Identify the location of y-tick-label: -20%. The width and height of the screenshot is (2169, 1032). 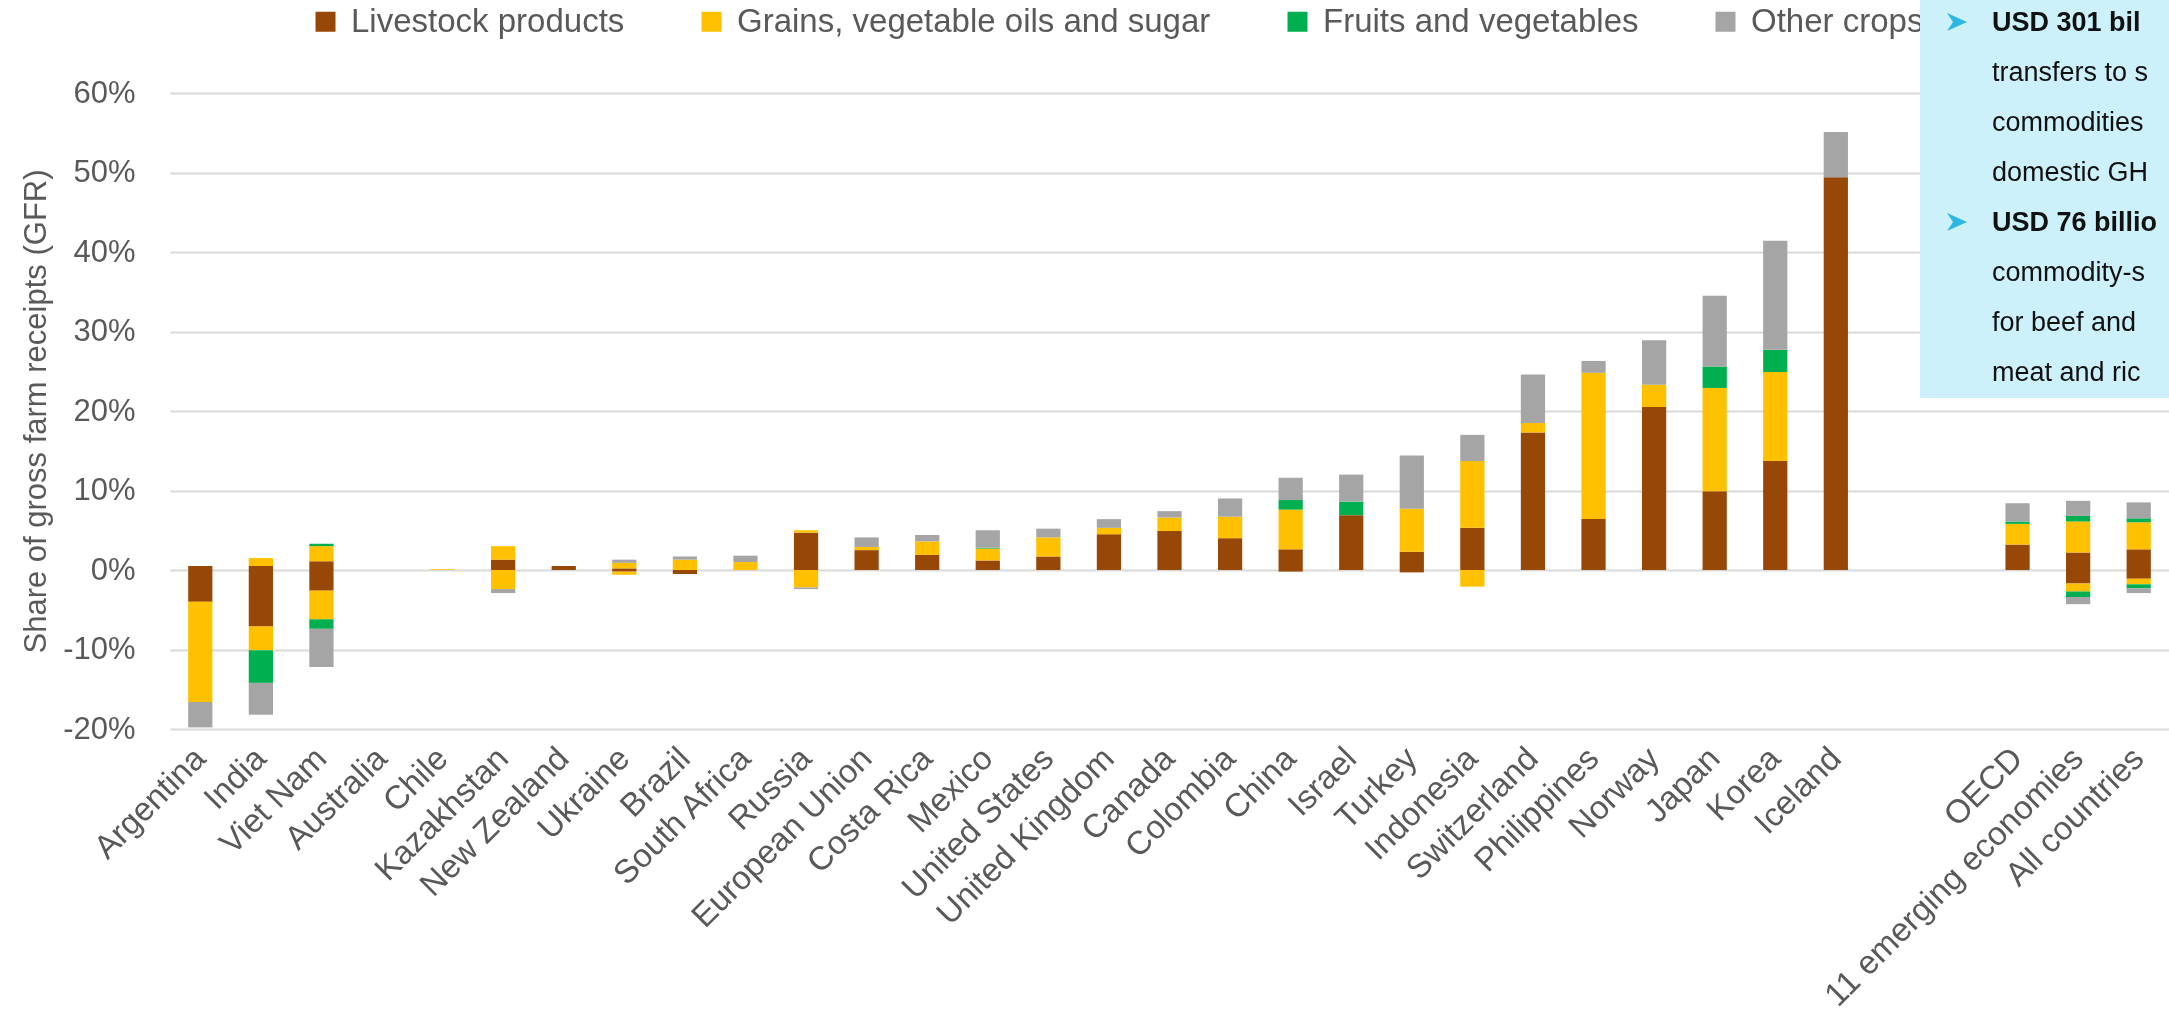
(99, 728).